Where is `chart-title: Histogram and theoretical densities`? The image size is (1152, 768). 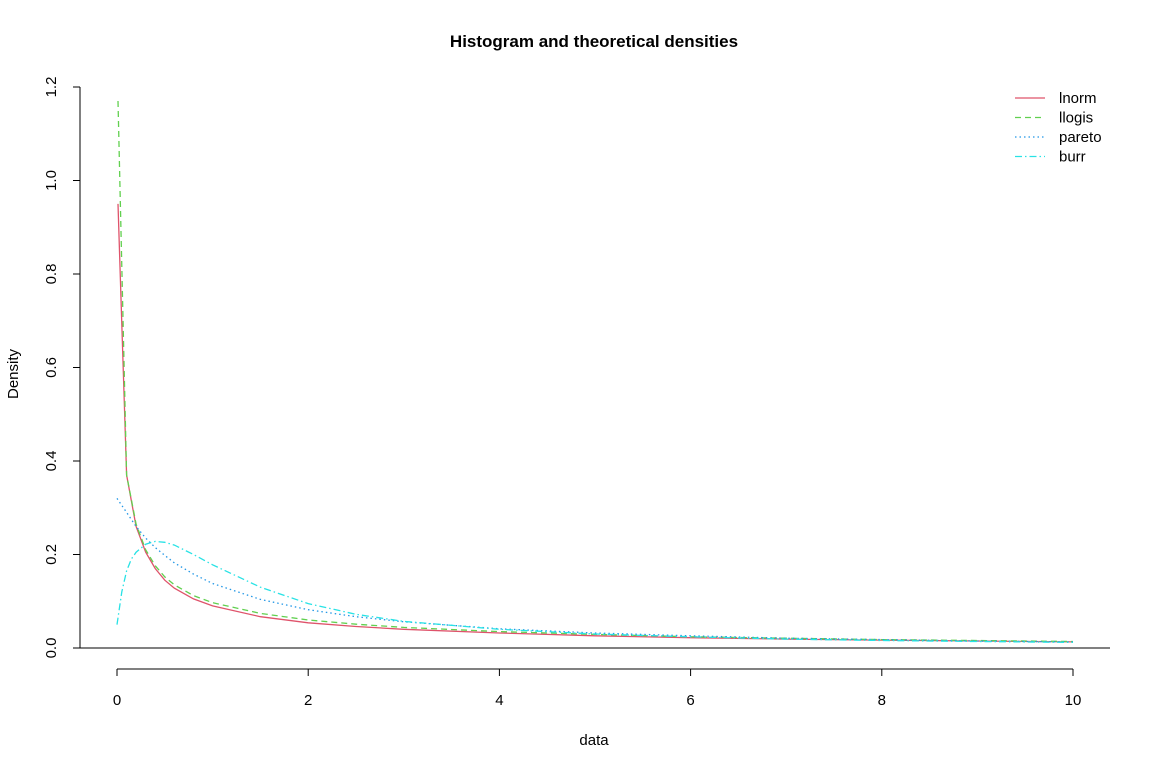 chart-title: Histogram and theoretical densities is located at coordinates (594, 41).